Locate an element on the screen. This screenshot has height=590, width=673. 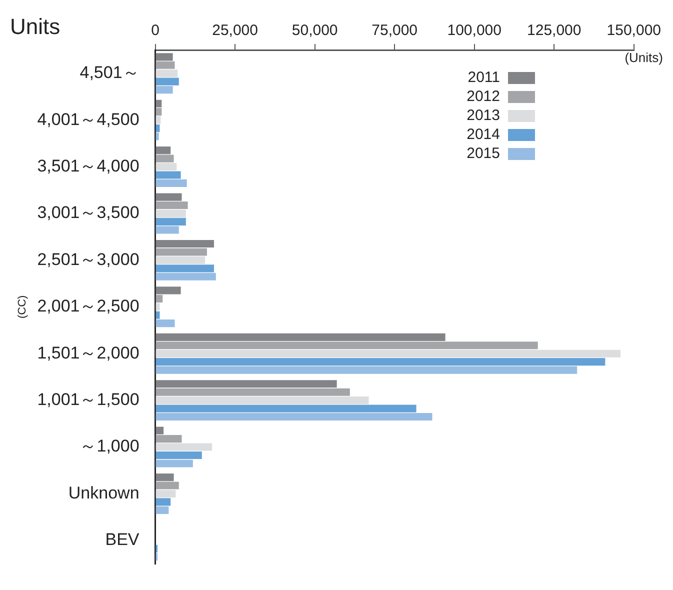
legend-label: 2014 is located at coordinates (483, 134).